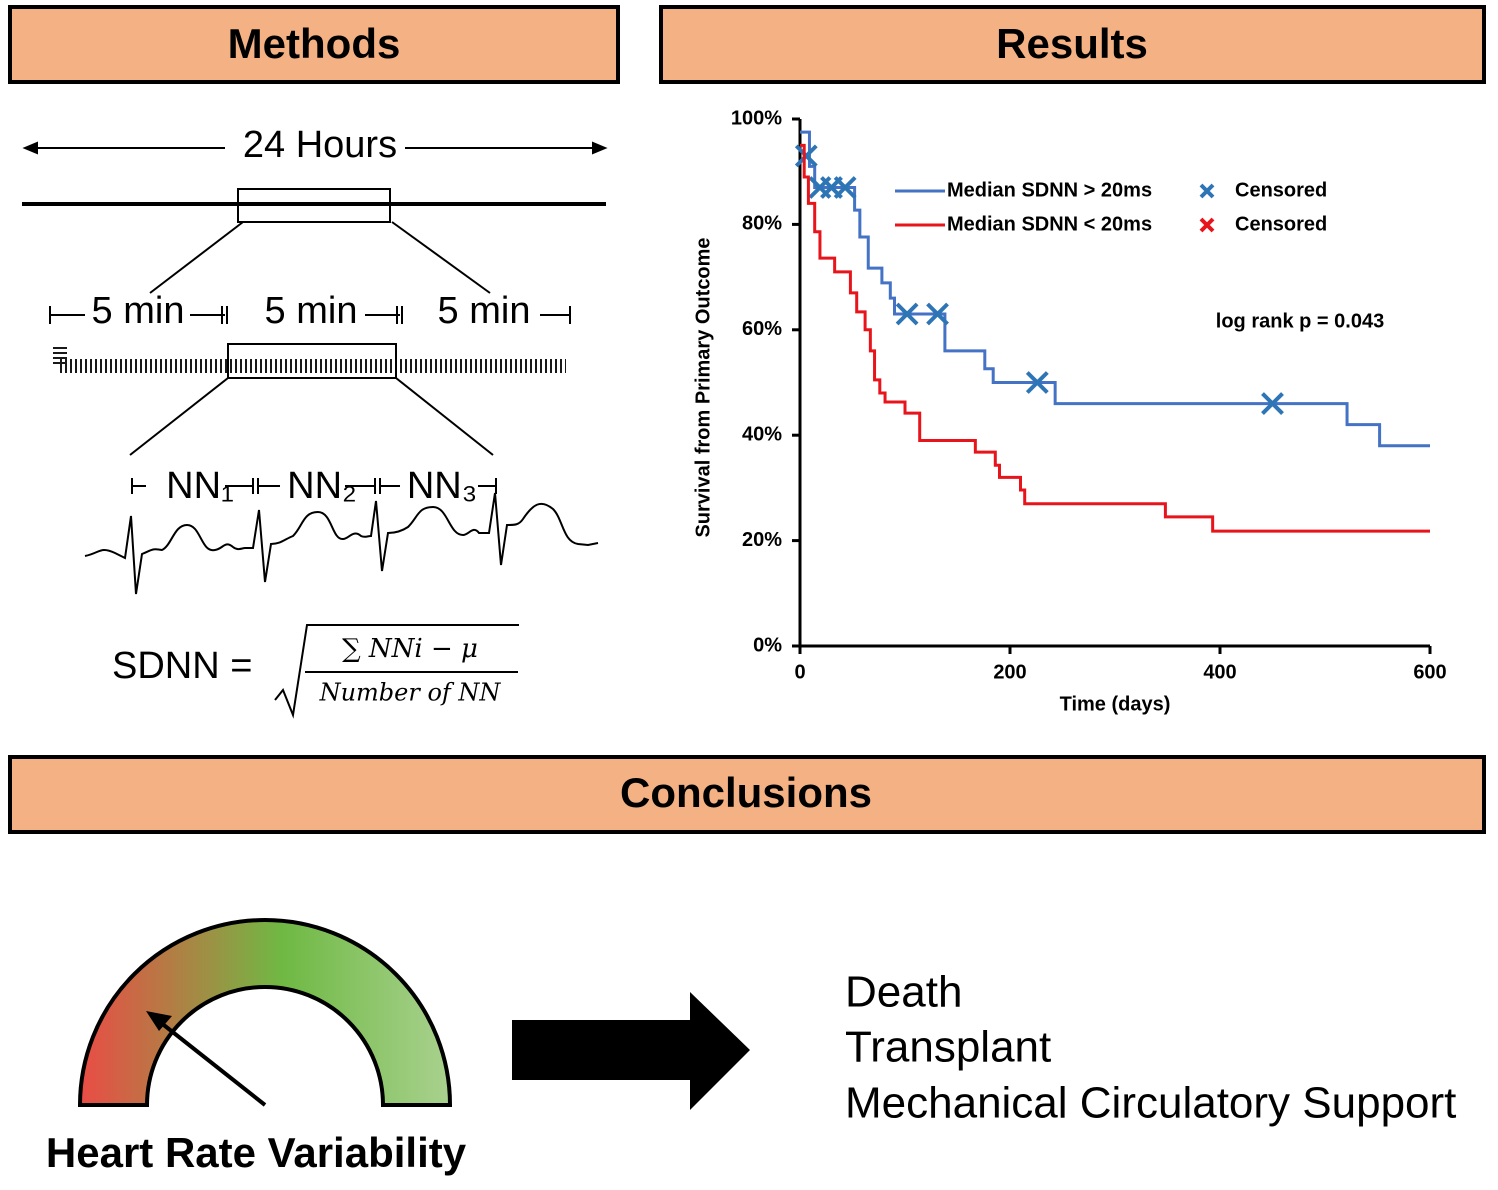 This screenshot has width=1498, height=1190. Describe the element at coordinates (200, 486) in the screenshot. I see `interval-label: NN₁` at that location.